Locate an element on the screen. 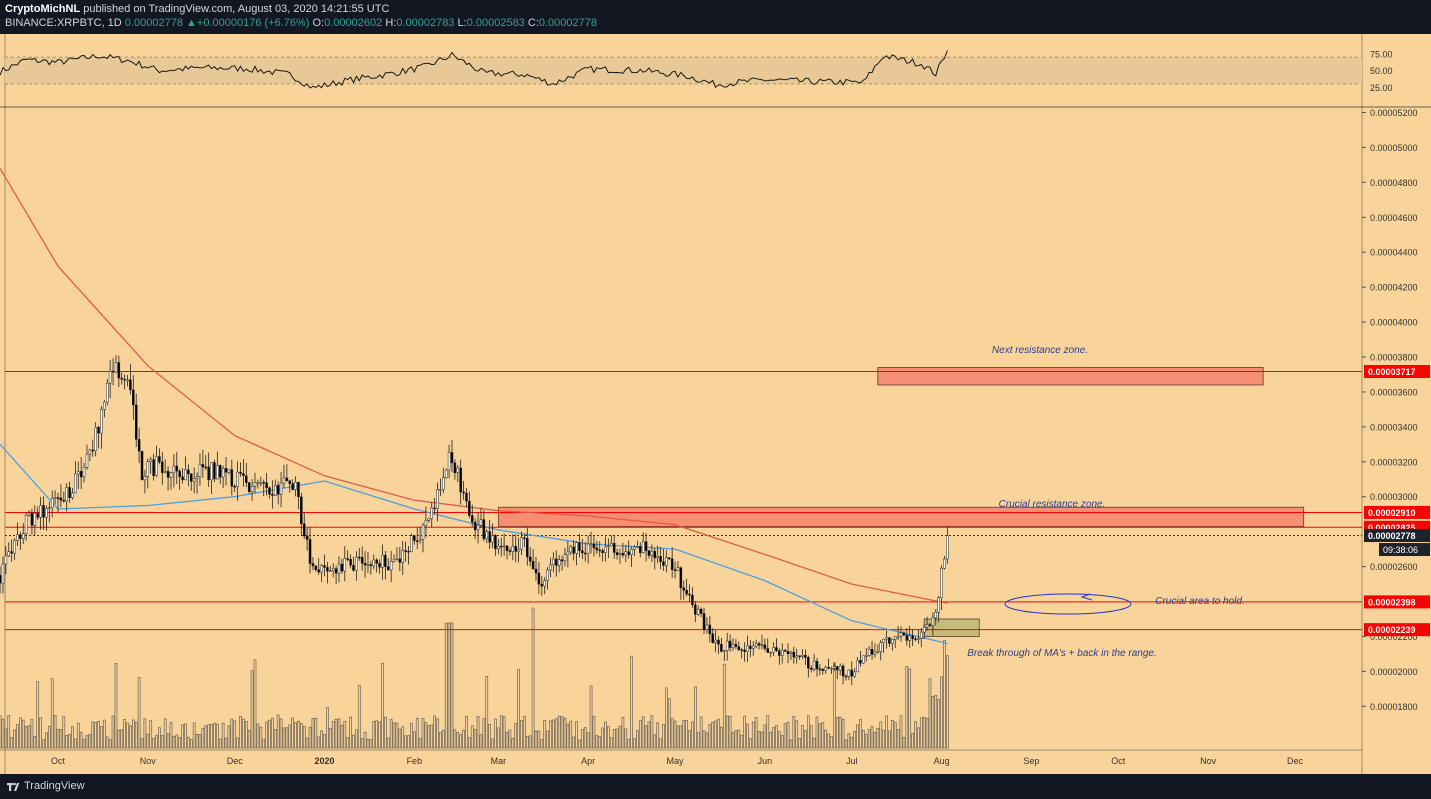  tradingview-logo: TradingView is located at coordinates (45, 786).